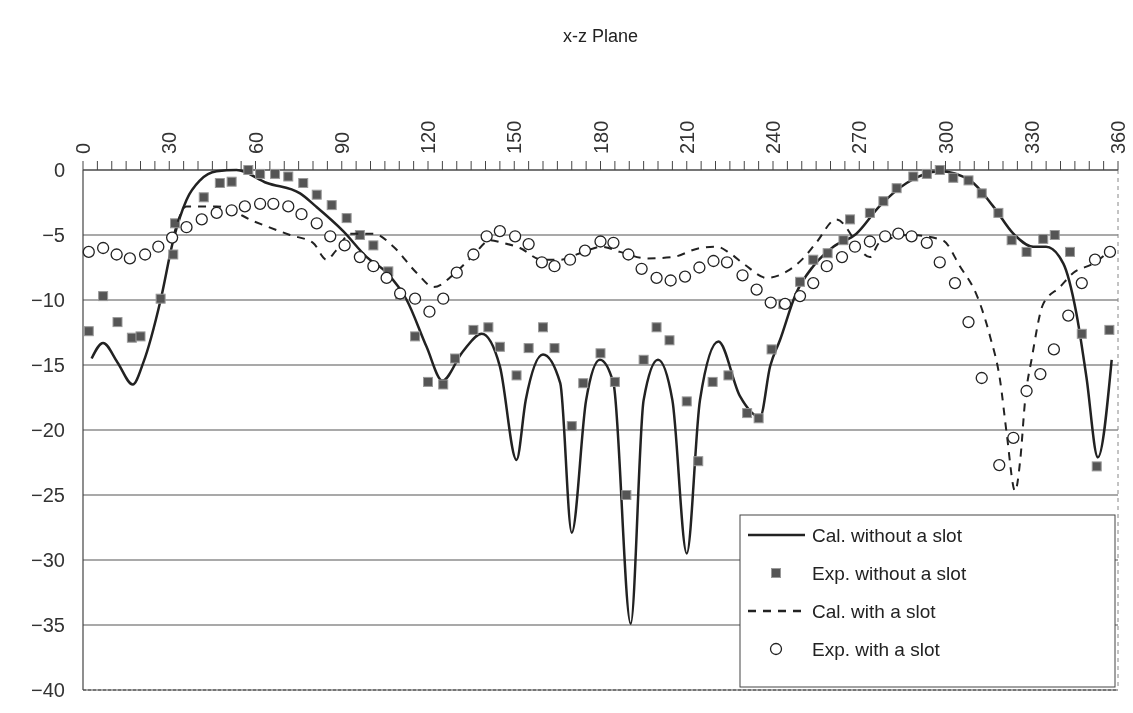  Describe the element at coordinates (686, 137) in the screenshot. I see `x-tick-label: 210` at that location.